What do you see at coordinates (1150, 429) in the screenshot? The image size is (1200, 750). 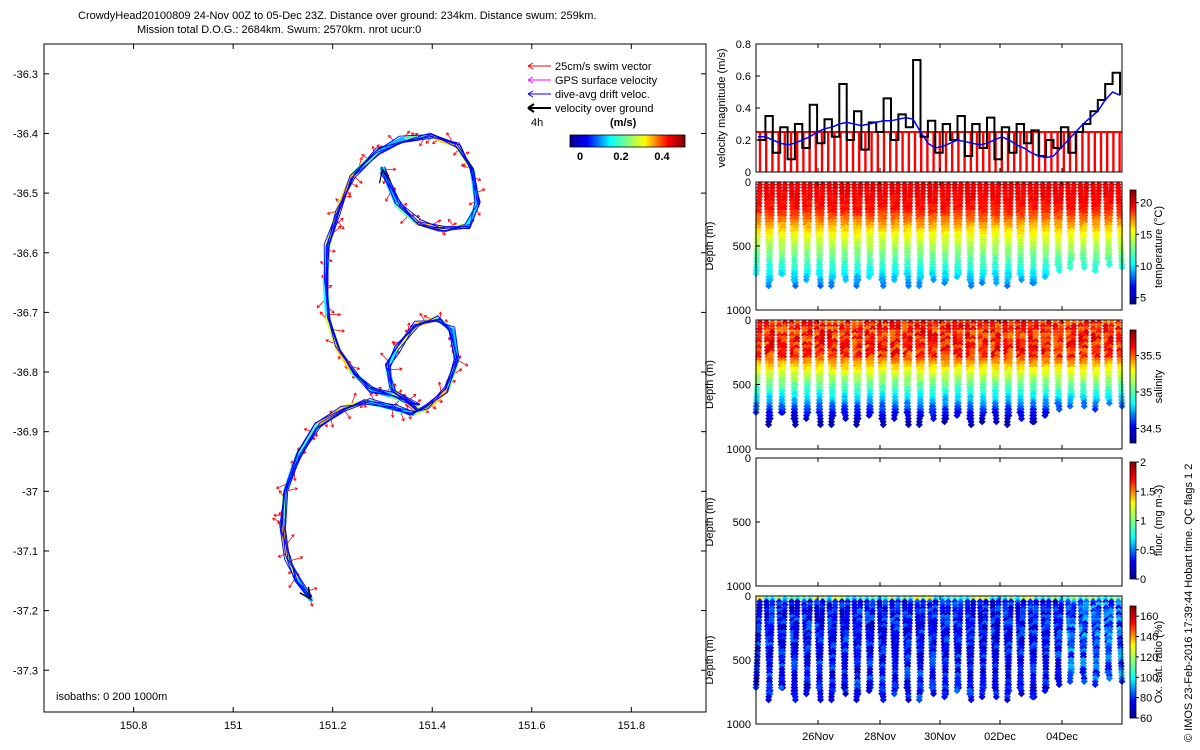 I see `colorbar-tick-label: 34.5` at bounding box center [1150, 429].